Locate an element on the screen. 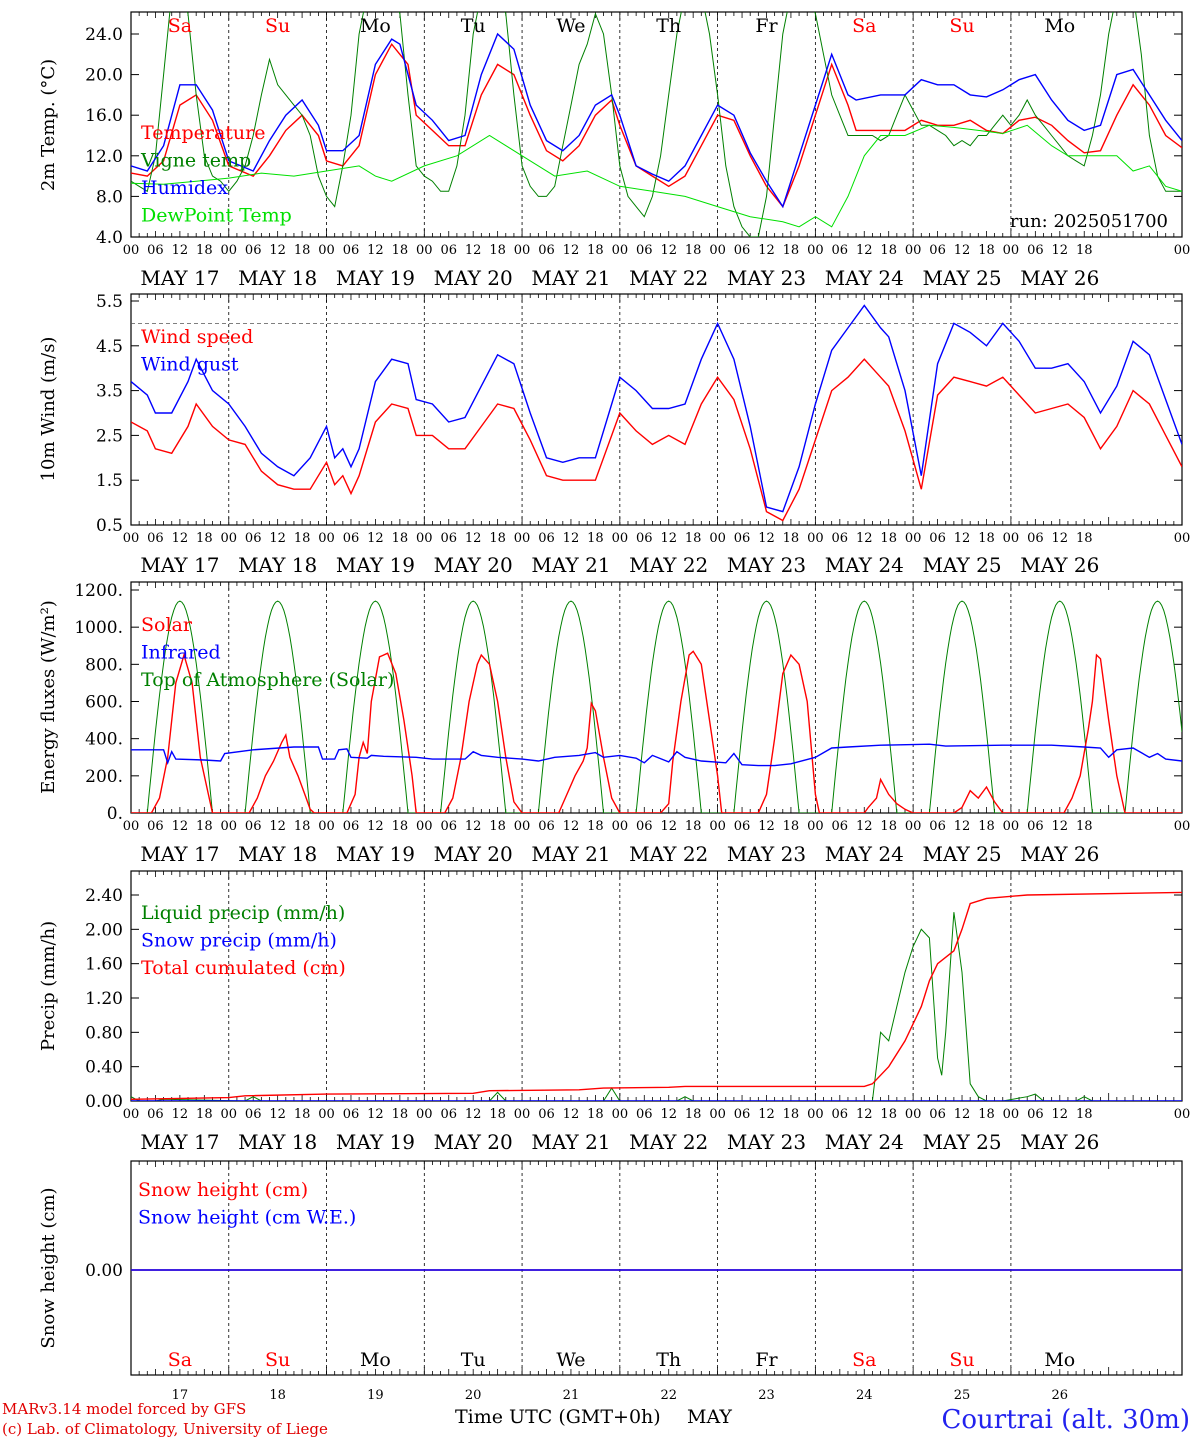  y-tick-label: 400. is located at coordinates (104, 740).